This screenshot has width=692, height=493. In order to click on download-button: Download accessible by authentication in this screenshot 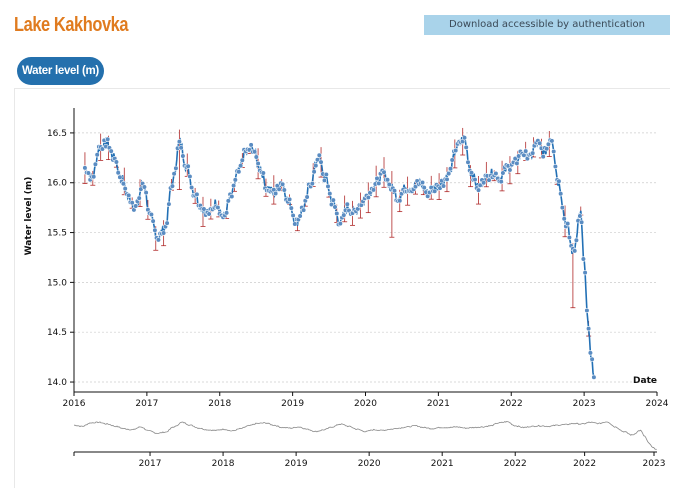, I will do `click(547, 25)`.